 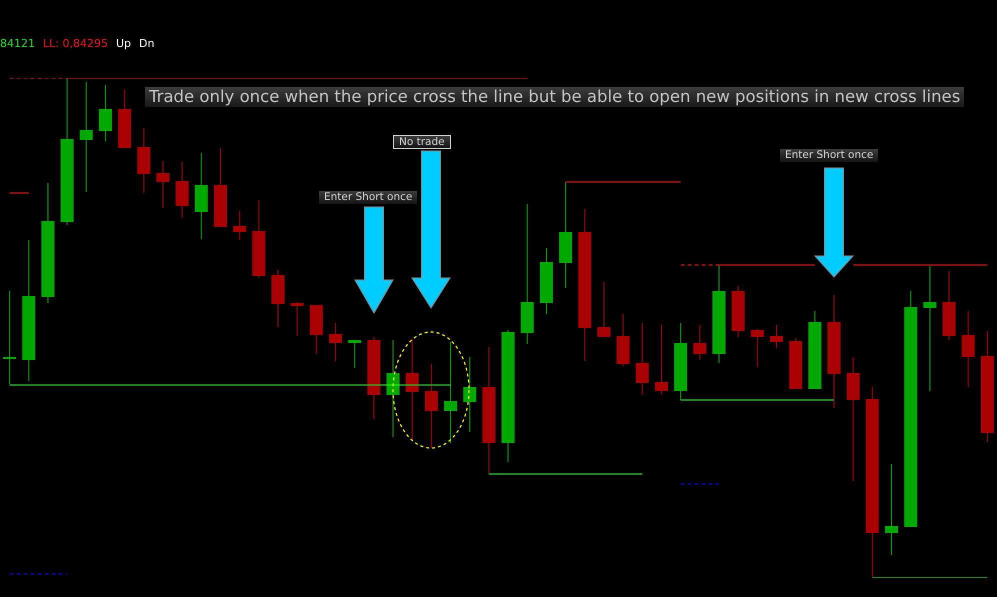 I want to click on text: LL: 0,84295, so click(x=75, y=43).